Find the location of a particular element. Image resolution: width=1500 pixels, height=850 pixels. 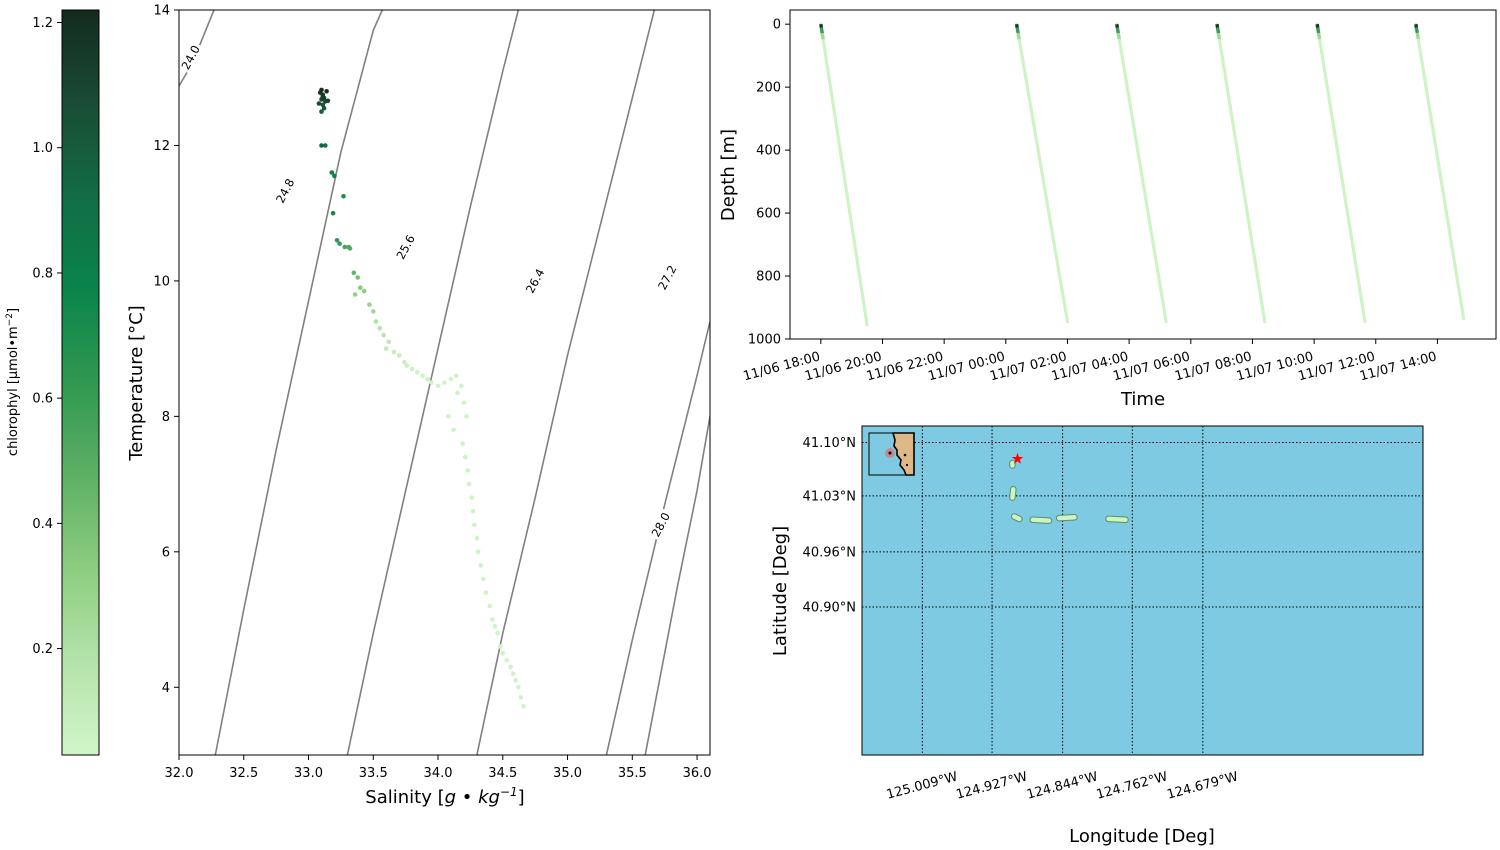

inset-location-dot is located at coordinates (890, 453).